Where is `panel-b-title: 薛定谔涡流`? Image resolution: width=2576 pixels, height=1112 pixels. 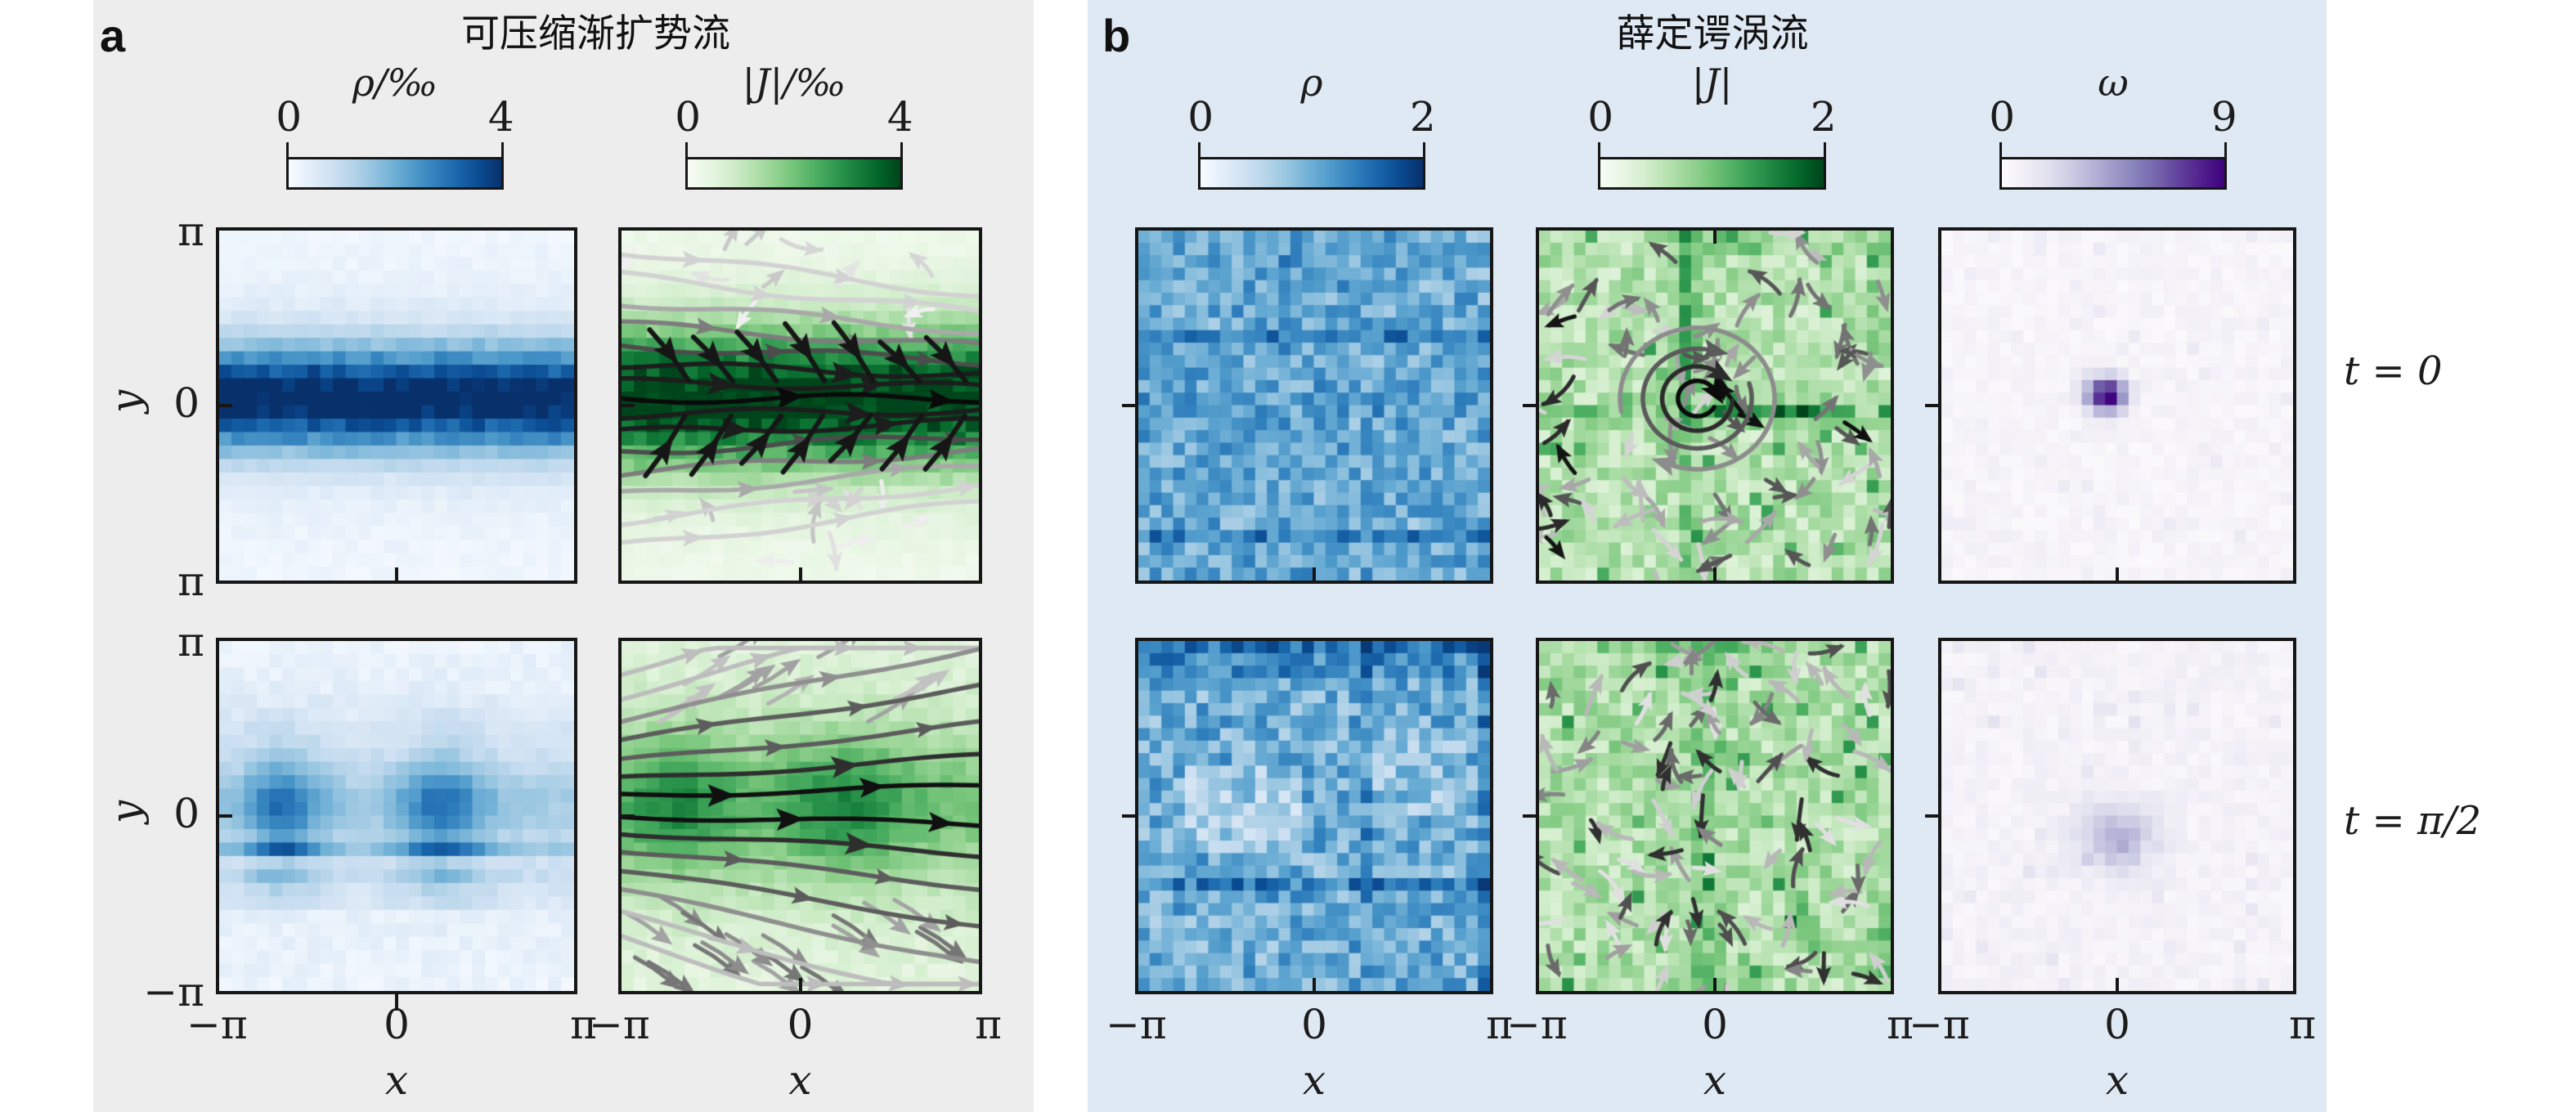
panel-b-title: 薛定谔涡流 is located at coordinates (1713, 33).